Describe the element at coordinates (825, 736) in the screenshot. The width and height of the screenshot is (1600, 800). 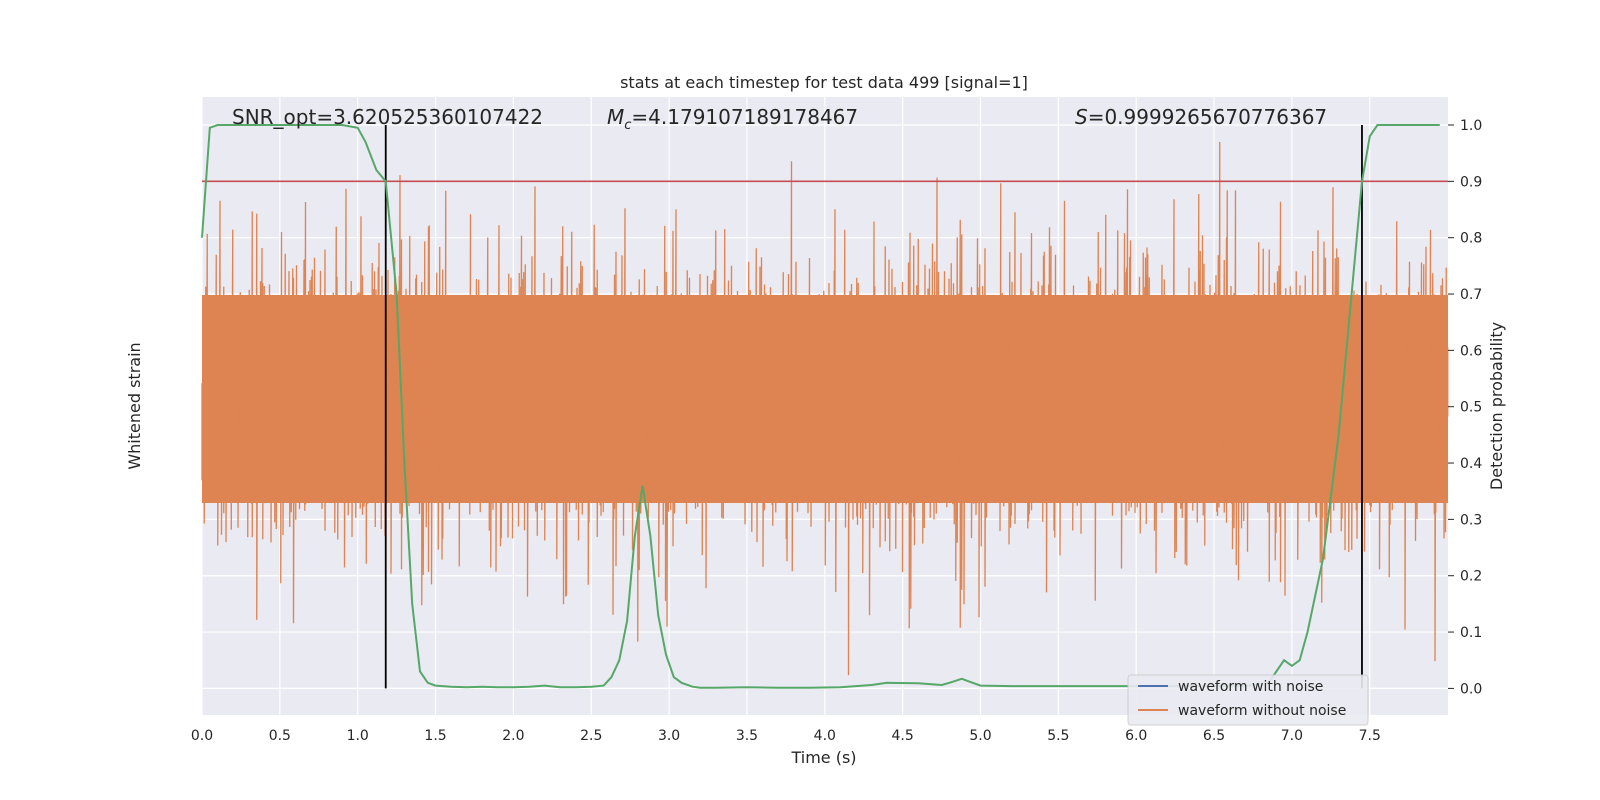
I see `x-tick-label: 4.0` at that location.